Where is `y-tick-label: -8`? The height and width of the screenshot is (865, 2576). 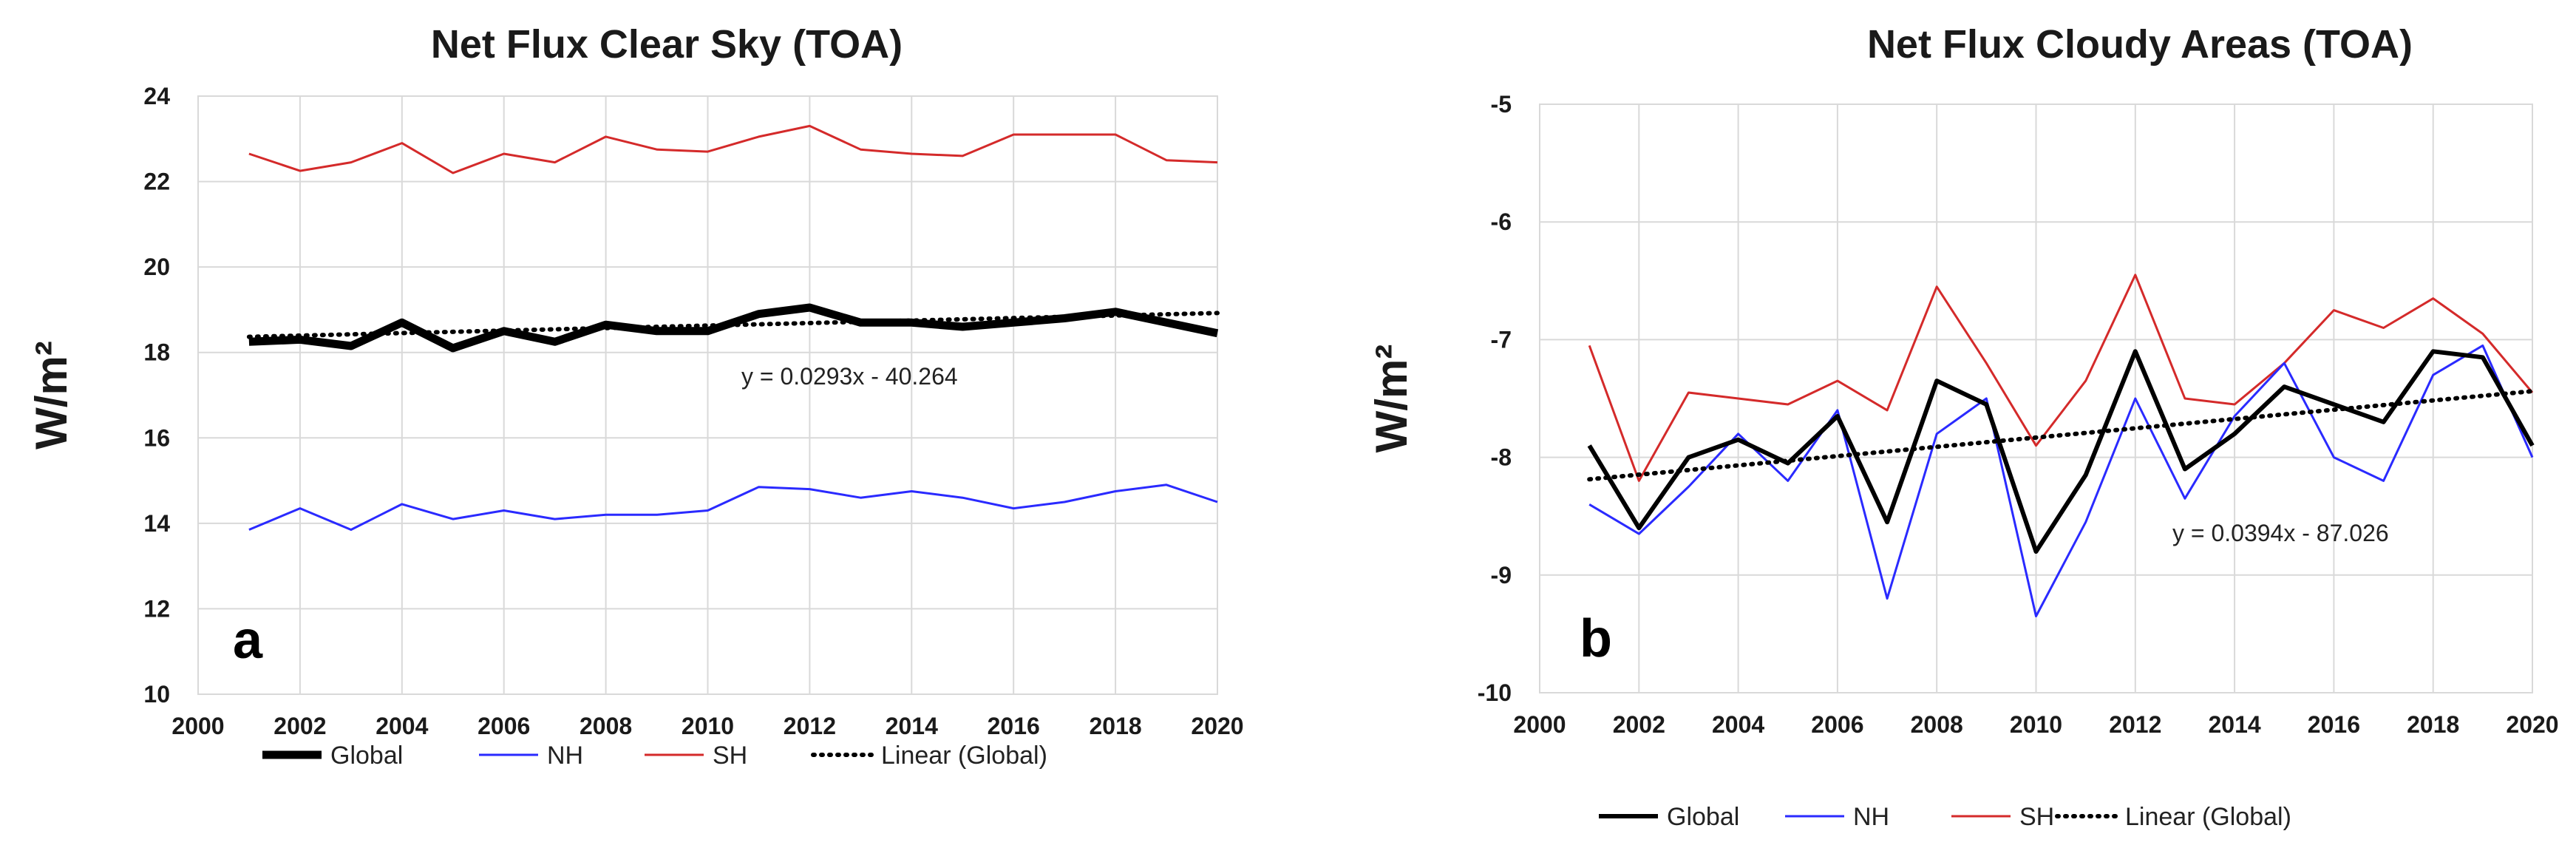 y-tick-label: -8 is located at coordinates (1501, 458).